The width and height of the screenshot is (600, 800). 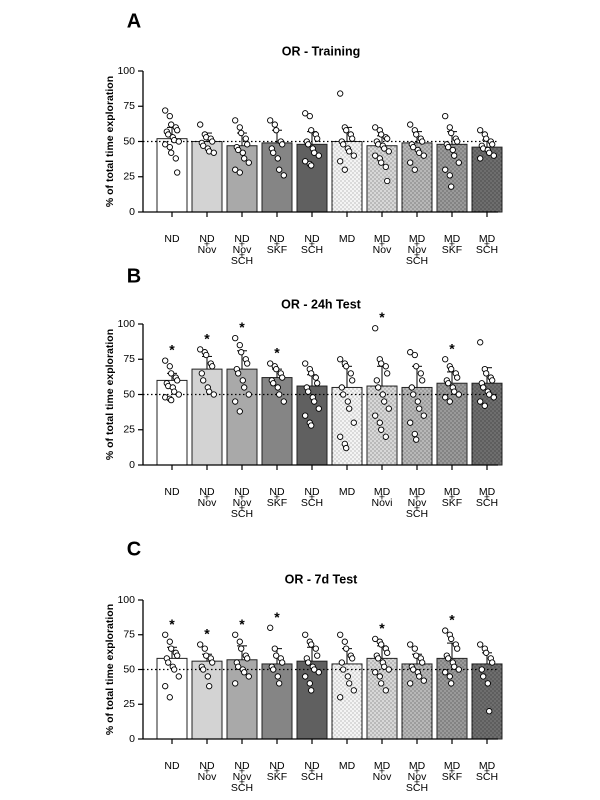 What do you see at coordinates (129, 359) in the screenshot?
I see `y-tick-label: 75` at bounding box center [129, 359].